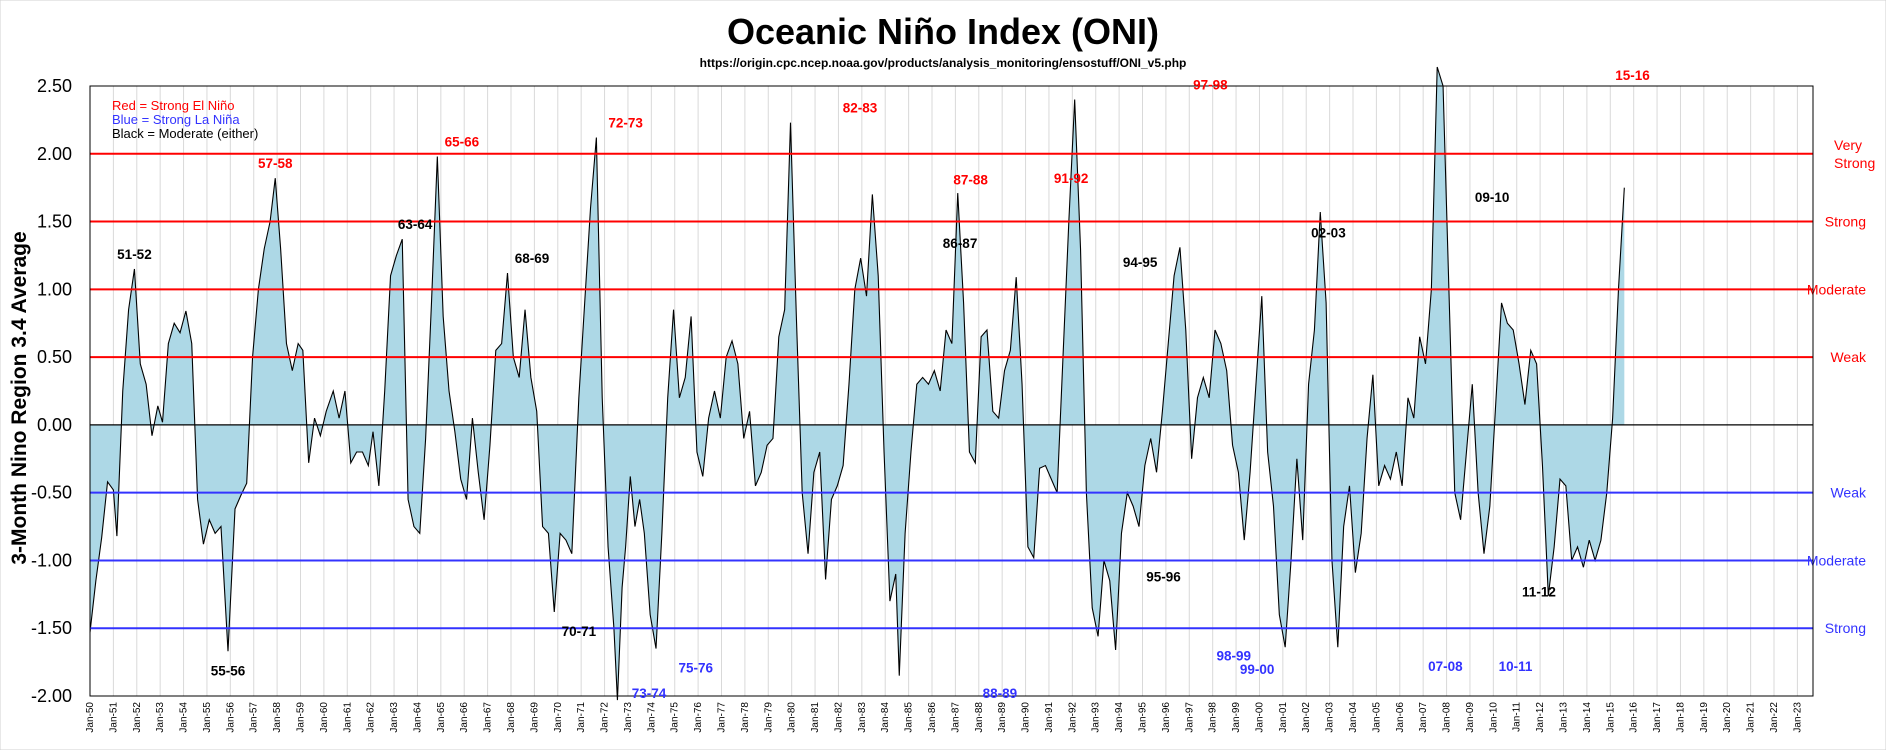 This screenshot has width=1886, height=750. Describe the element at coordinates (301, 717) in the screenshot. I see `x-tick-label: Jan-59` at that location.